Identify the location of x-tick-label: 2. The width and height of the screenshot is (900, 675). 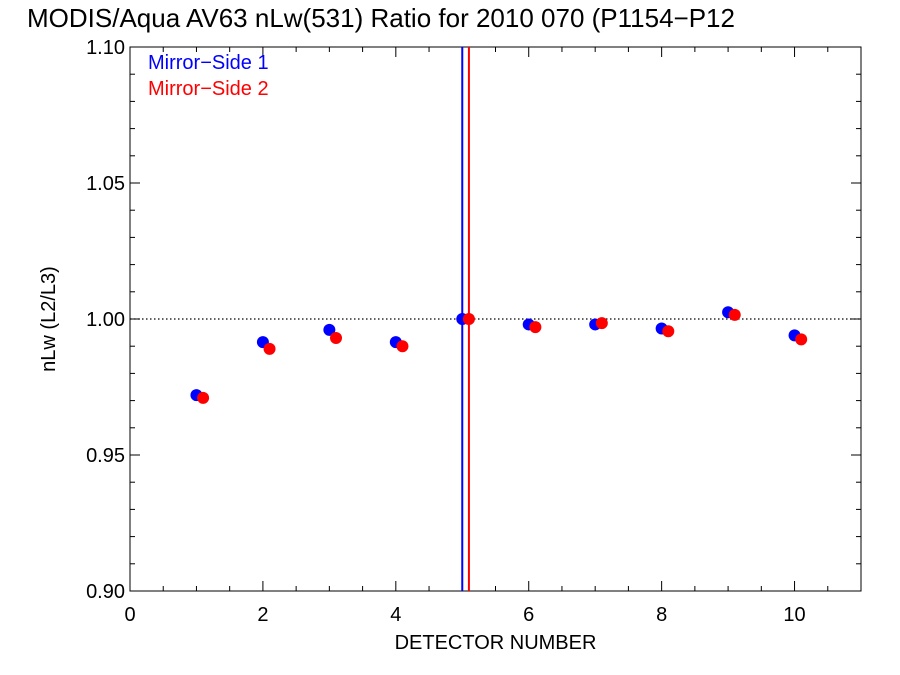
(262, 615).